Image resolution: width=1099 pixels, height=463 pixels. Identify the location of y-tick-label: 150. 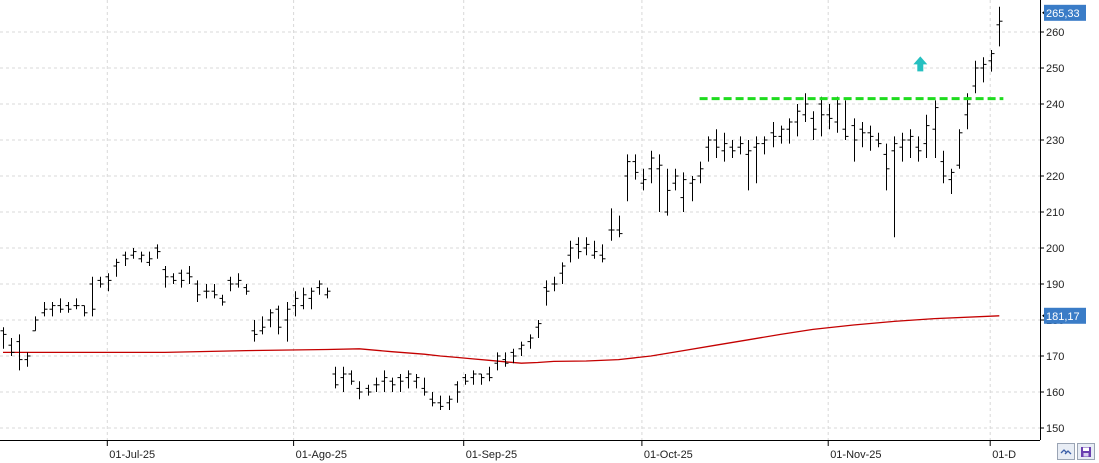
(1055, 429).